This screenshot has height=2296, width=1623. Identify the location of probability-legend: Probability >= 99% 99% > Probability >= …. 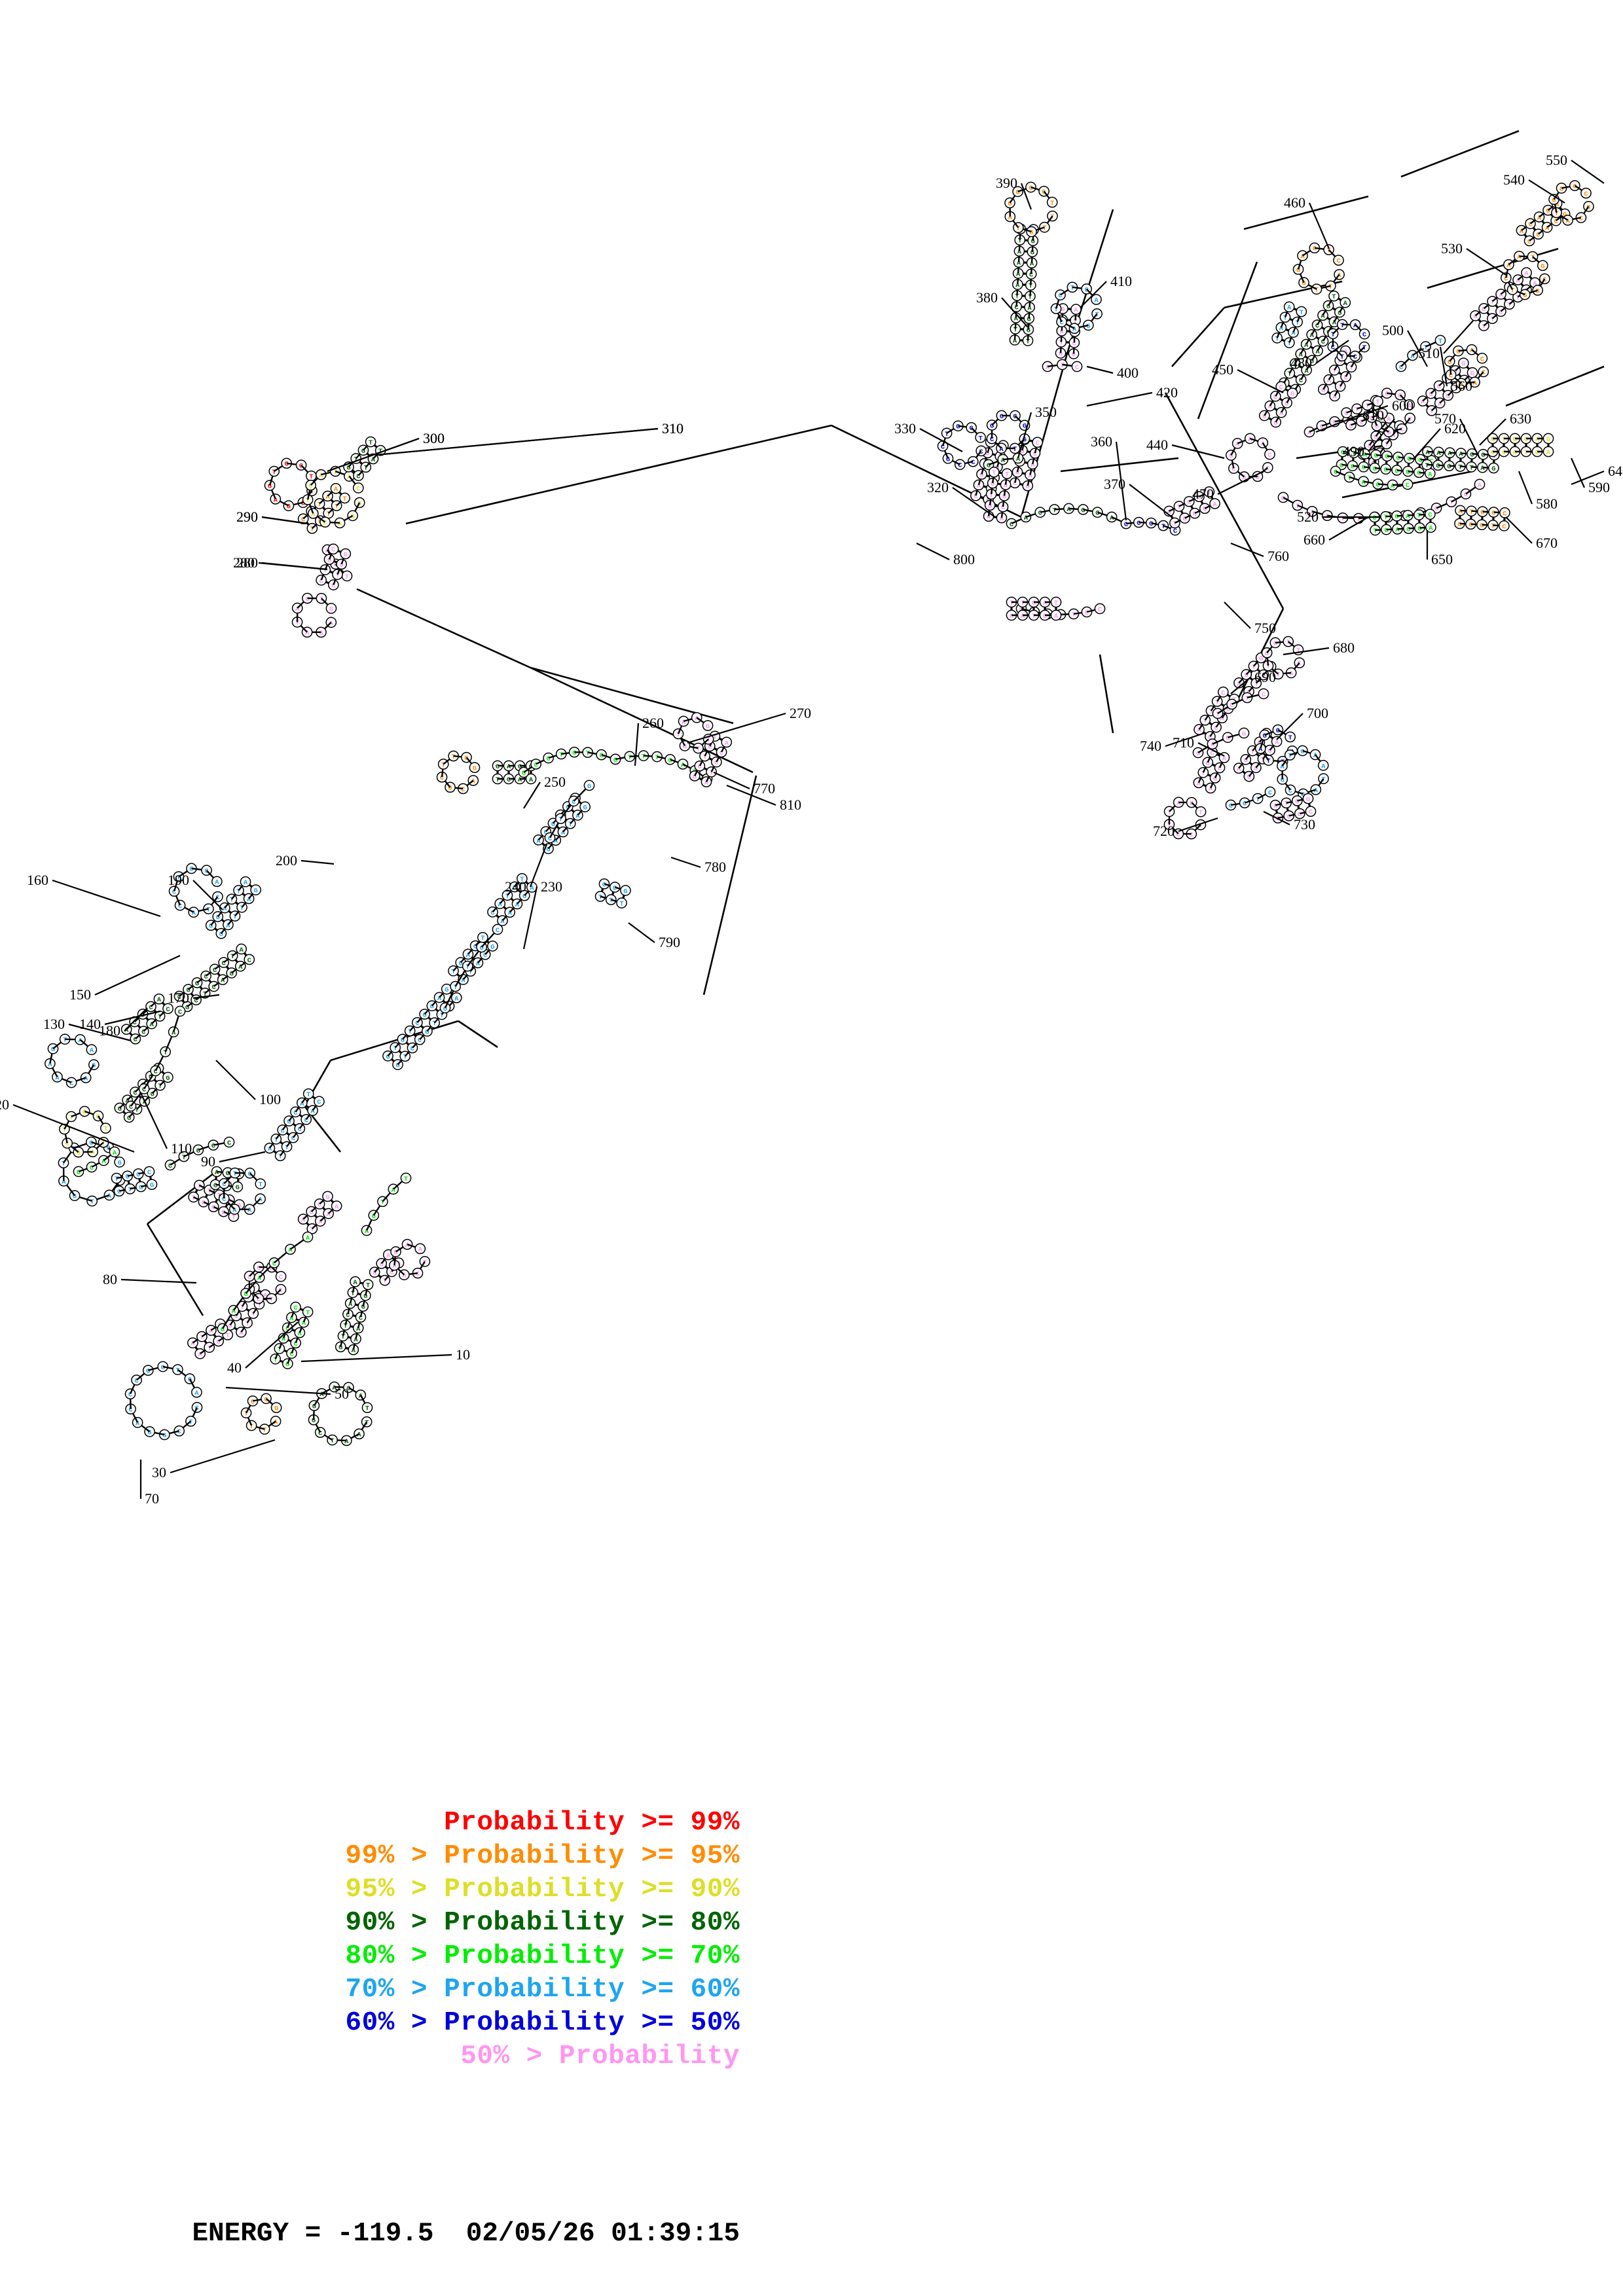
(370, 1939).